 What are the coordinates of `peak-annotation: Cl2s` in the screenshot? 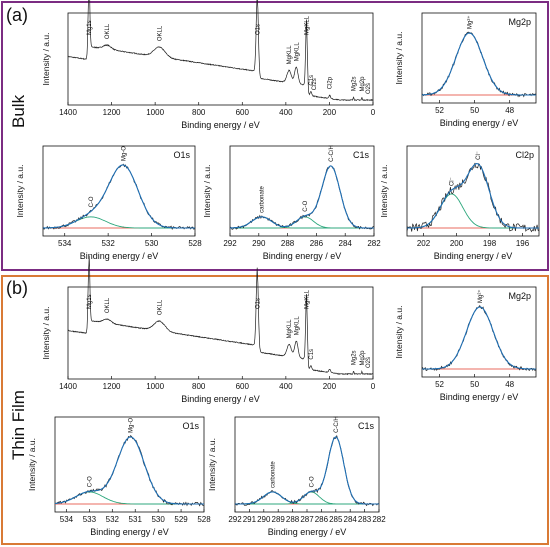 It's located at (315, 84).